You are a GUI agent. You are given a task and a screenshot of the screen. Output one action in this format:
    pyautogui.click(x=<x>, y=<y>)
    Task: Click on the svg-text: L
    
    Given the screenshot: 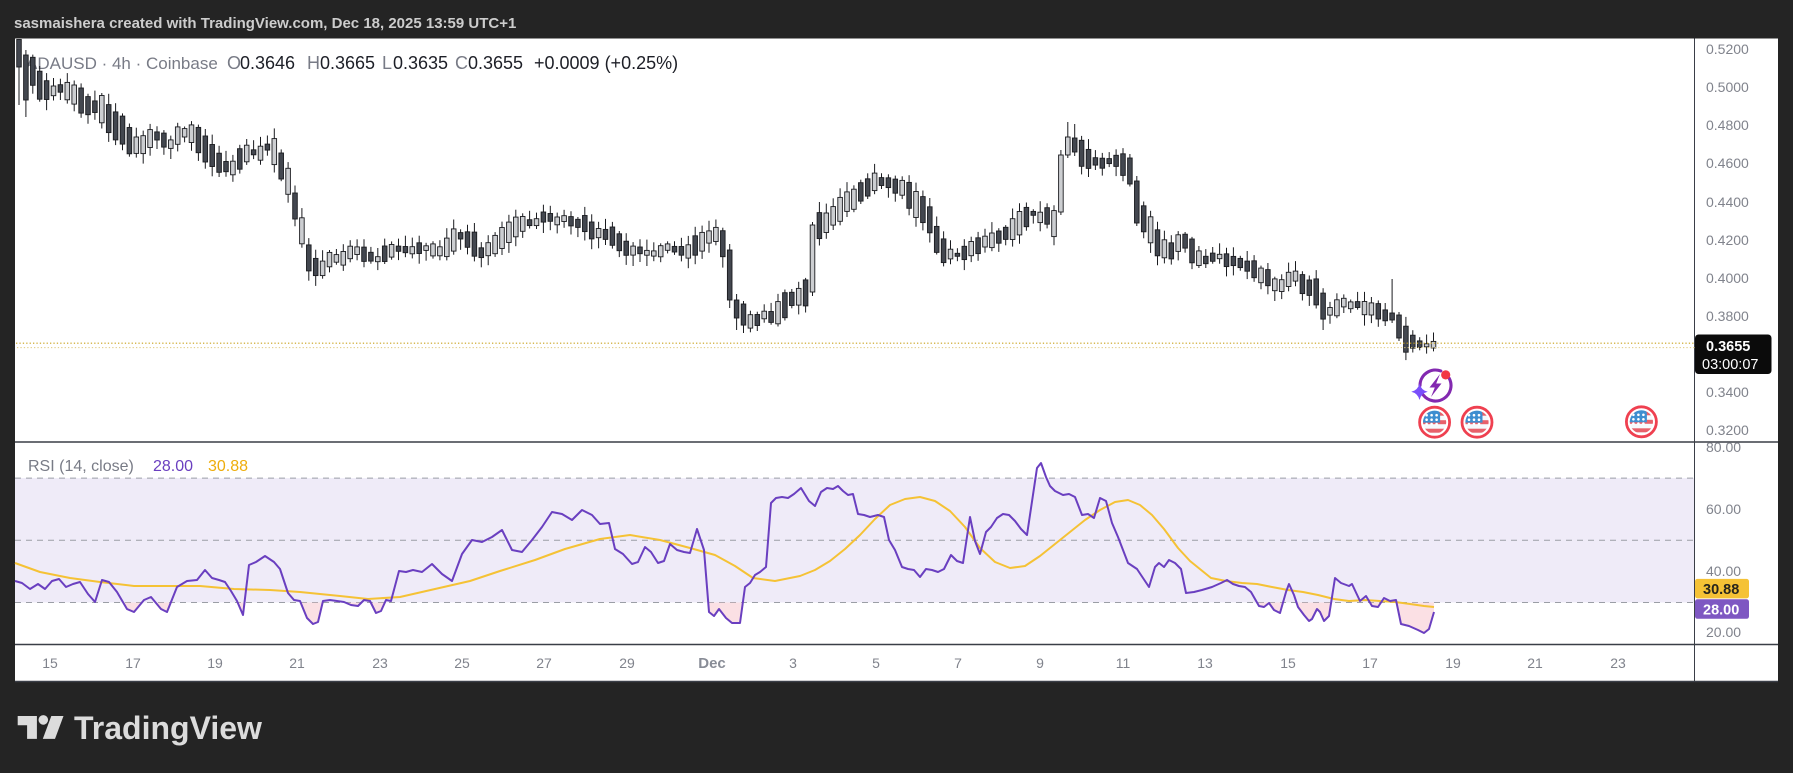 What is the action you would take?
    pyautogui.click(x=387, y=63)
    